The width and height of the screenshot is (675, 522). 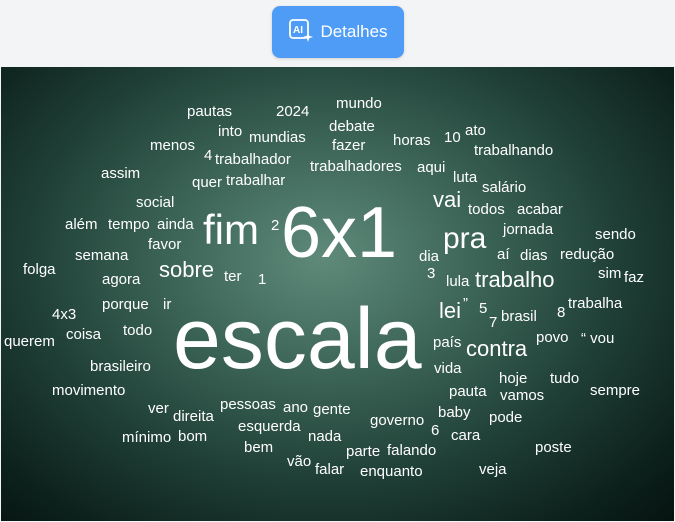 What do you see at coordinates (339, 233) in the screenshot?
I see `word-6x1: 6x1` at bounding box center [339, 233].